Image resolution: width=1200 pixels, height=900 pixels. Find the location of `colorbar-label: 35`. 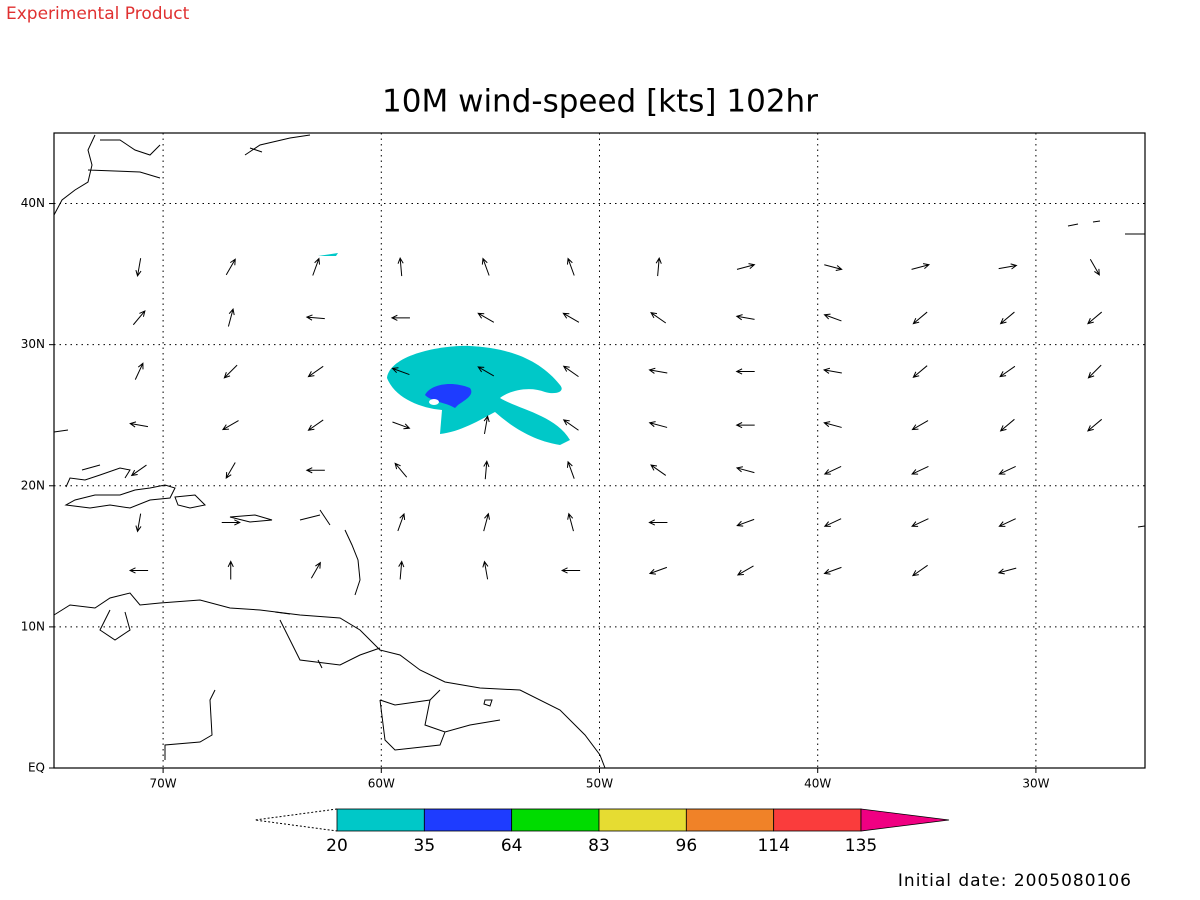

colorbar-label: 35 is located at coordinates (425, 846).